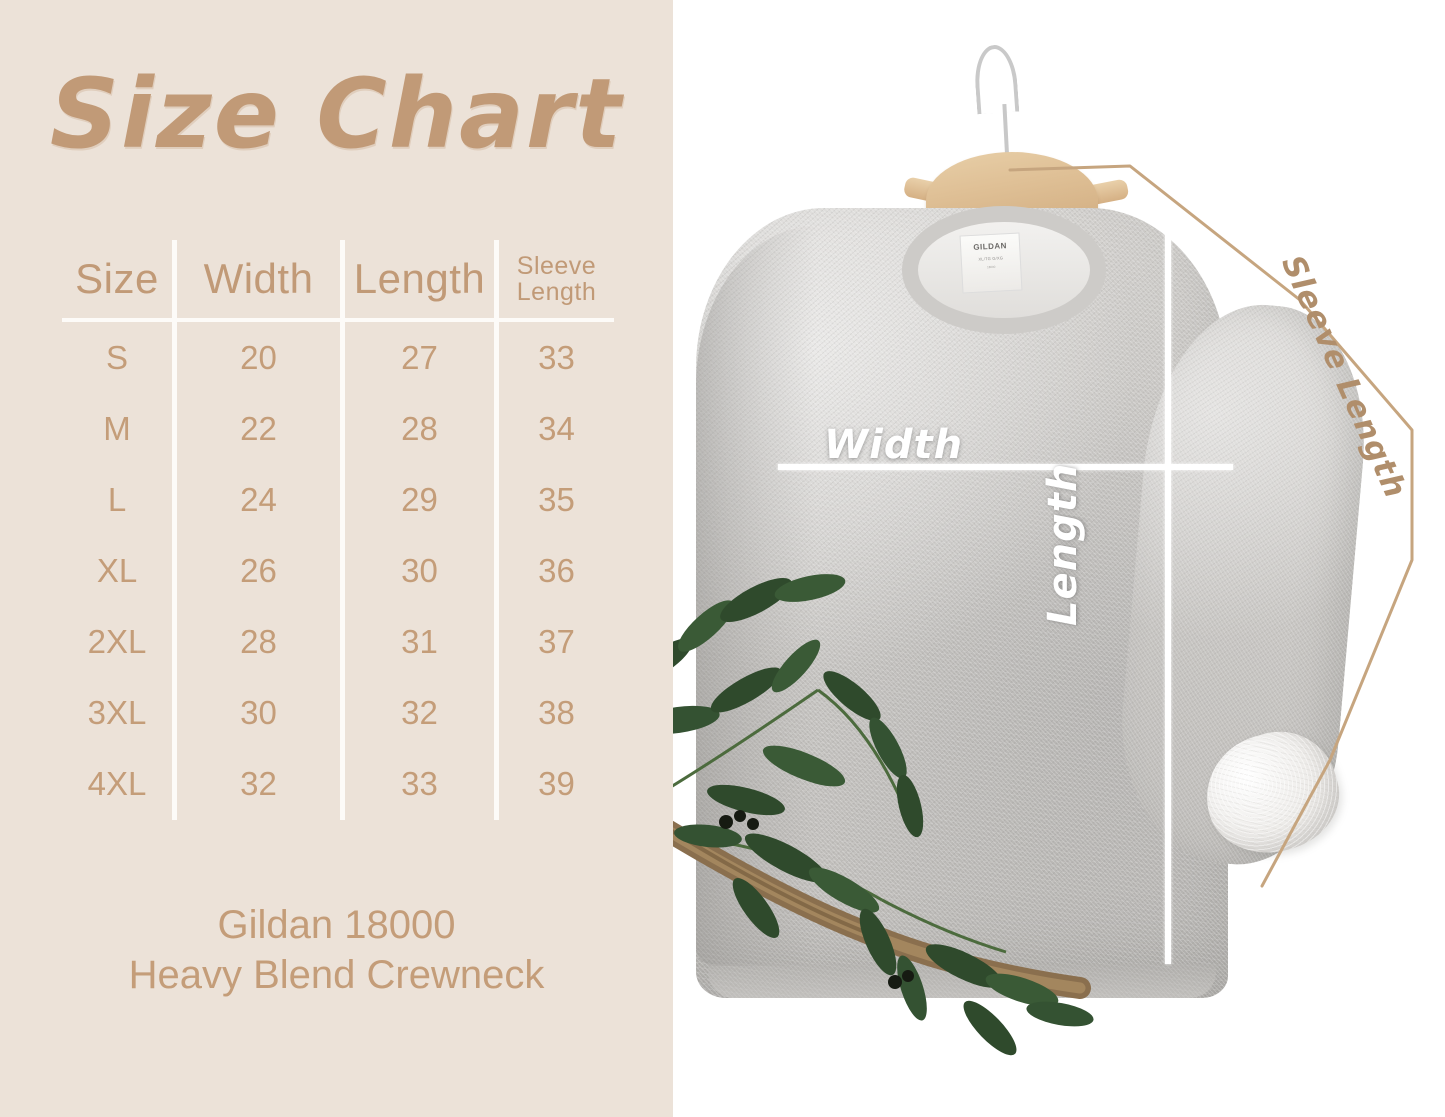 Image resolution: width=1445 pixels, height=1117 pixels. What do you see at coordinates (419, 641) in the screenshot?
I see `cell-length: 31` at bounding box center [419, 641].